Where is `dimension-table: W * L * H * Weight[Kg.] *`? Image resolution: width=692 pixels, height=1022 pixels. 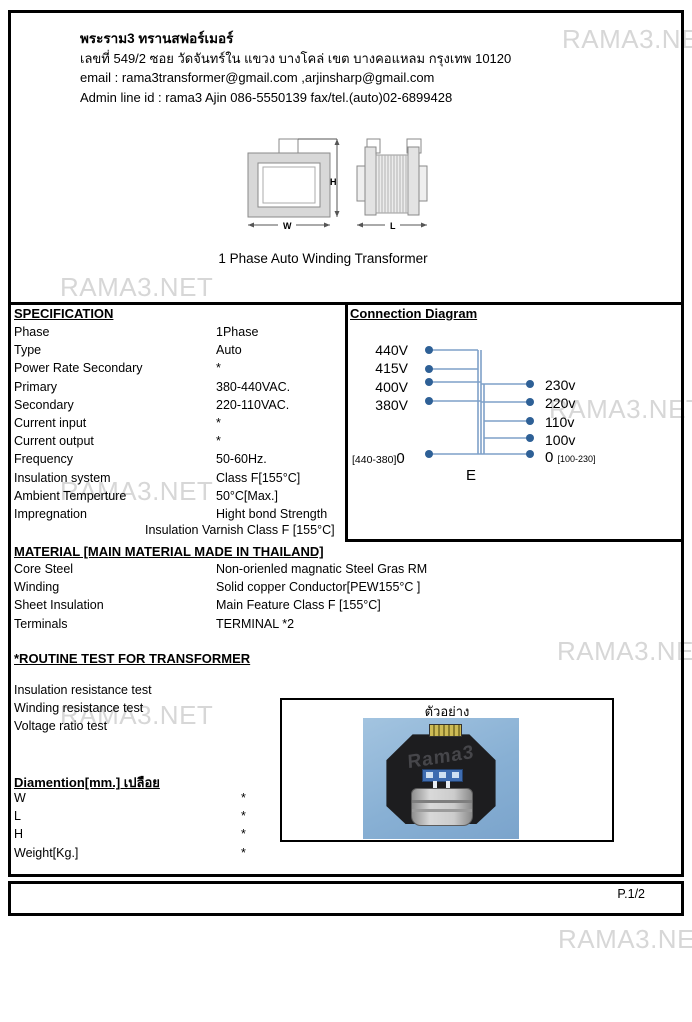
dimension-table: W * L * H * Weight[Kg.] * is located at coordinates (164, 825).